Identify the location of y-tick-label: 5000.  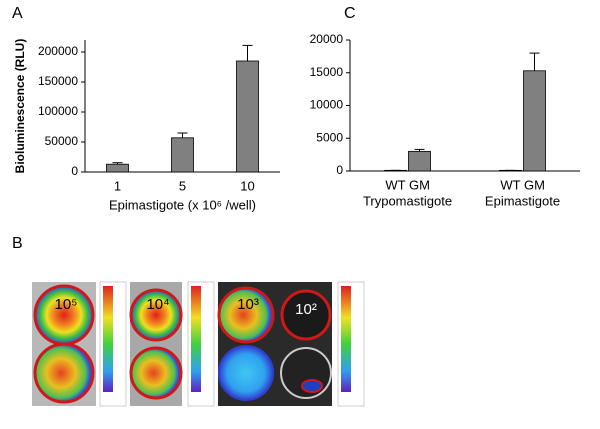
(329, 137).